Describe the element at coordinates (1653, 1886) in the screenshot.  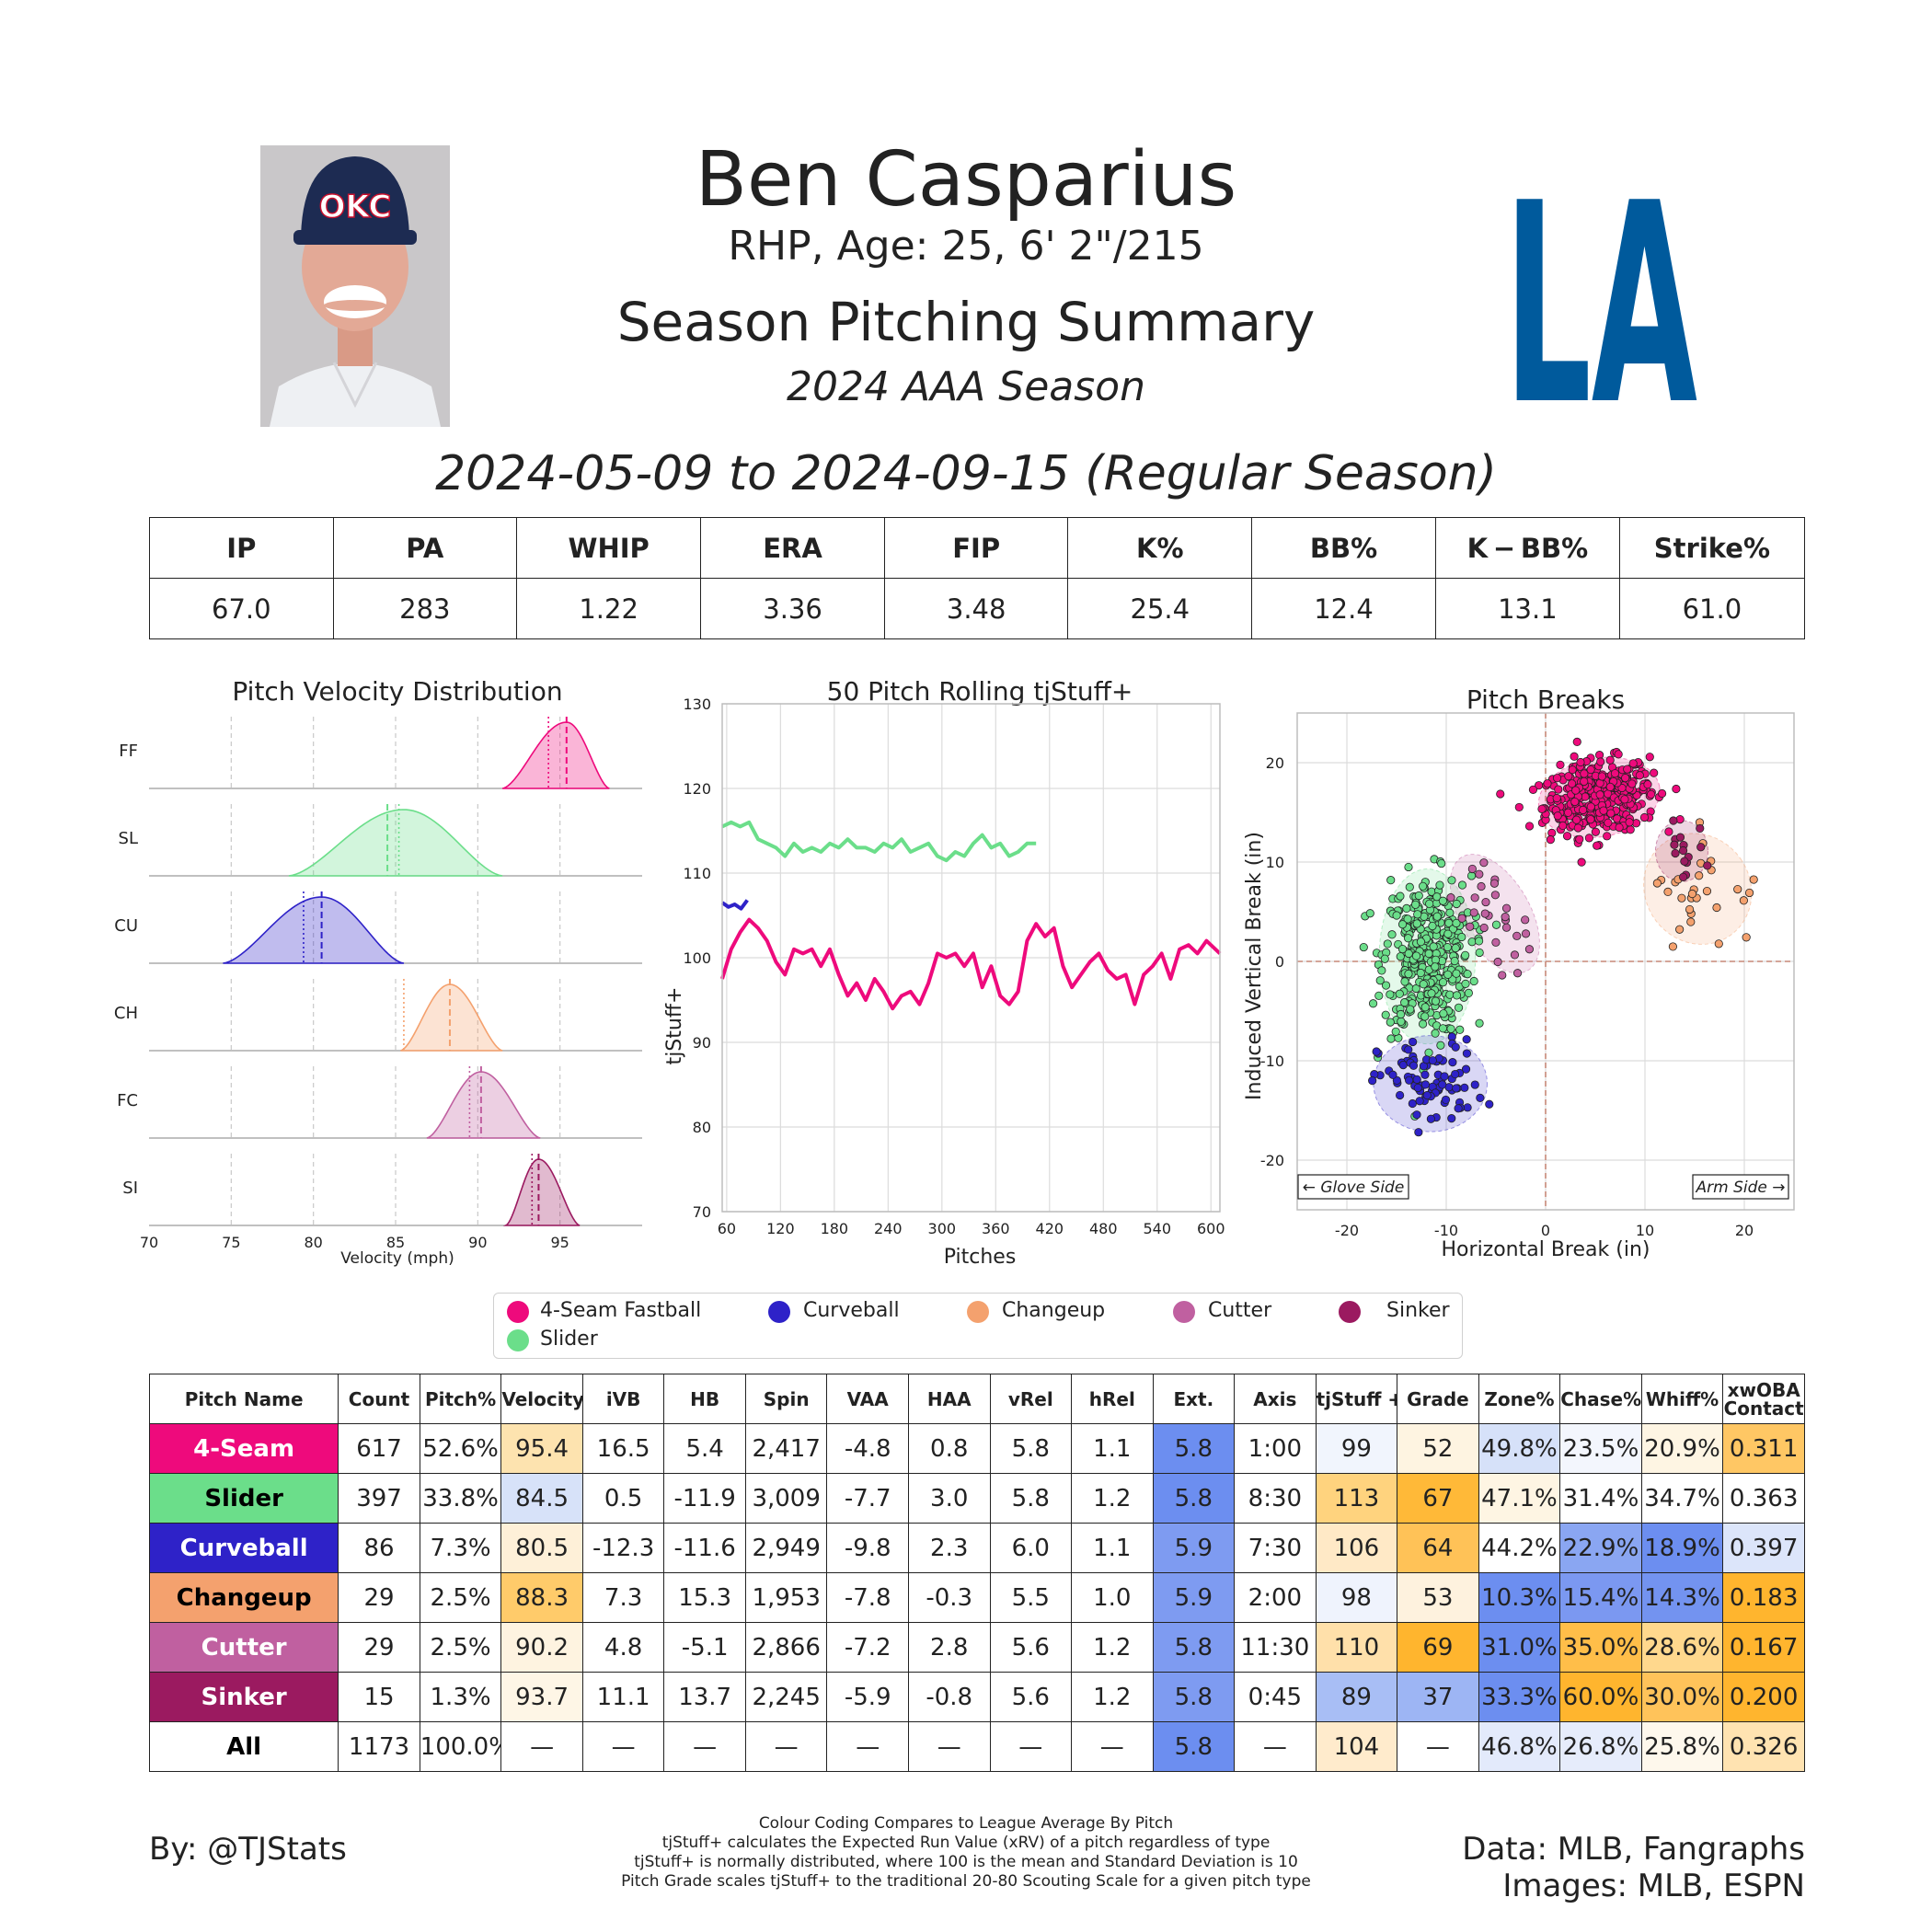
I see `image-credit: Images: MLB, ESPN` at that location.